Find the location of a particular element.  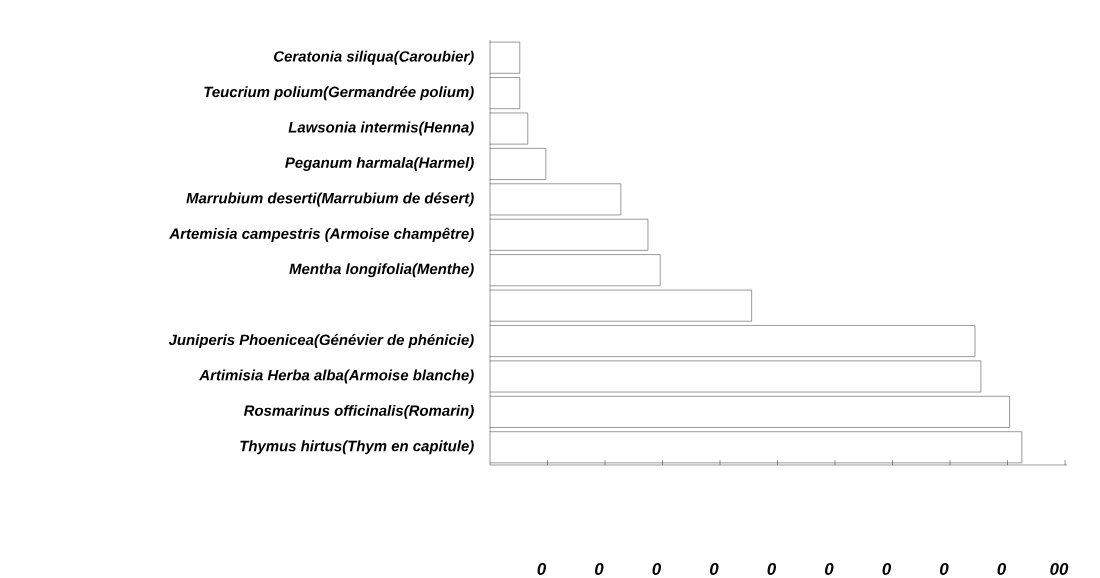

y-tick-label: Peganum harmala(Harmel) is located at coordinates (379, 163).